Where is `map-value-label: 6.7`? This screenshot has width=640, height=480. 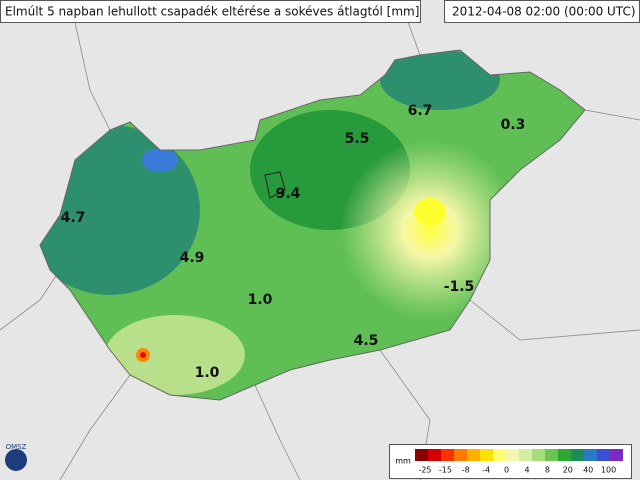 map-value-label: 6.7 is located at coordinates (420, 111).